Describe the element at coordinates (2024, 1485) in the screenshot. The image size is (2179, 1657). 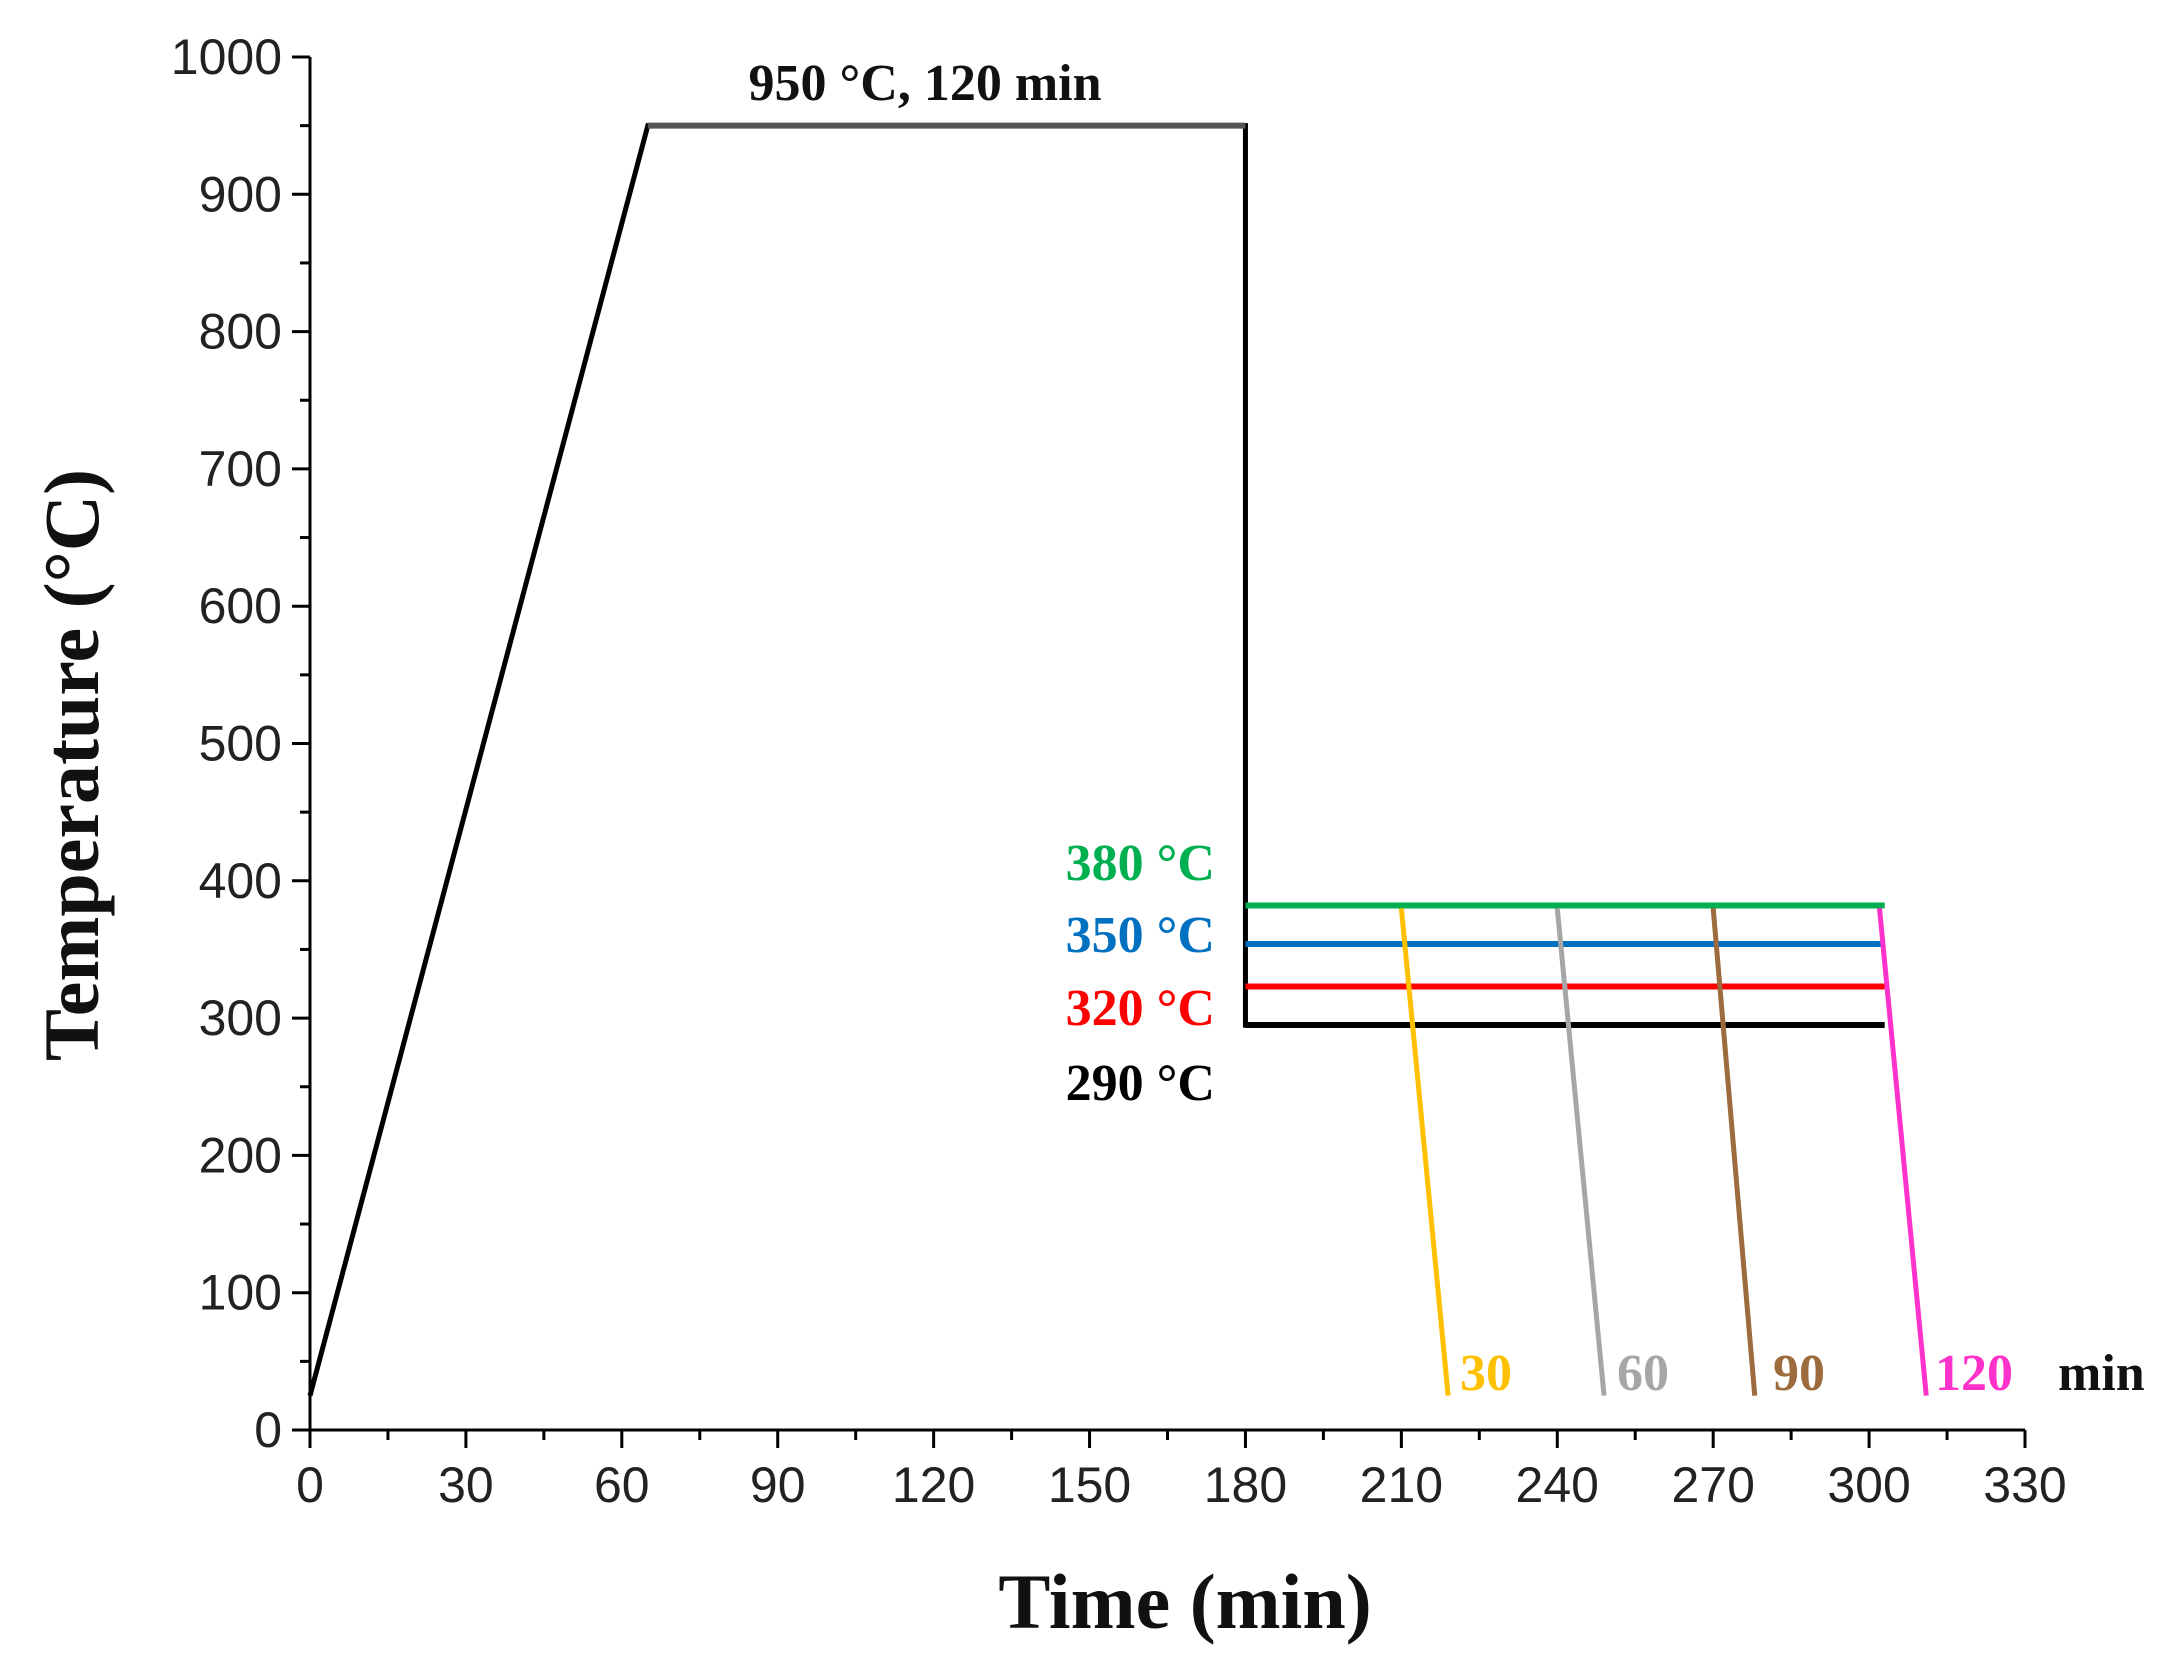
I see `x-tick-label: 330` at that location.